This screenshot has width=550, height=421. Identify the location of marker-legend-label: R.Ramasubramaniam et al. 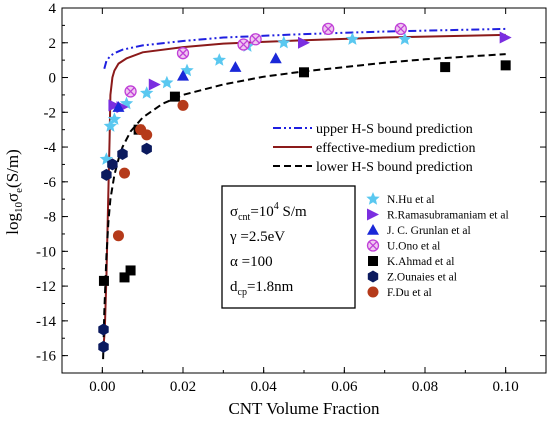
(448, 216).